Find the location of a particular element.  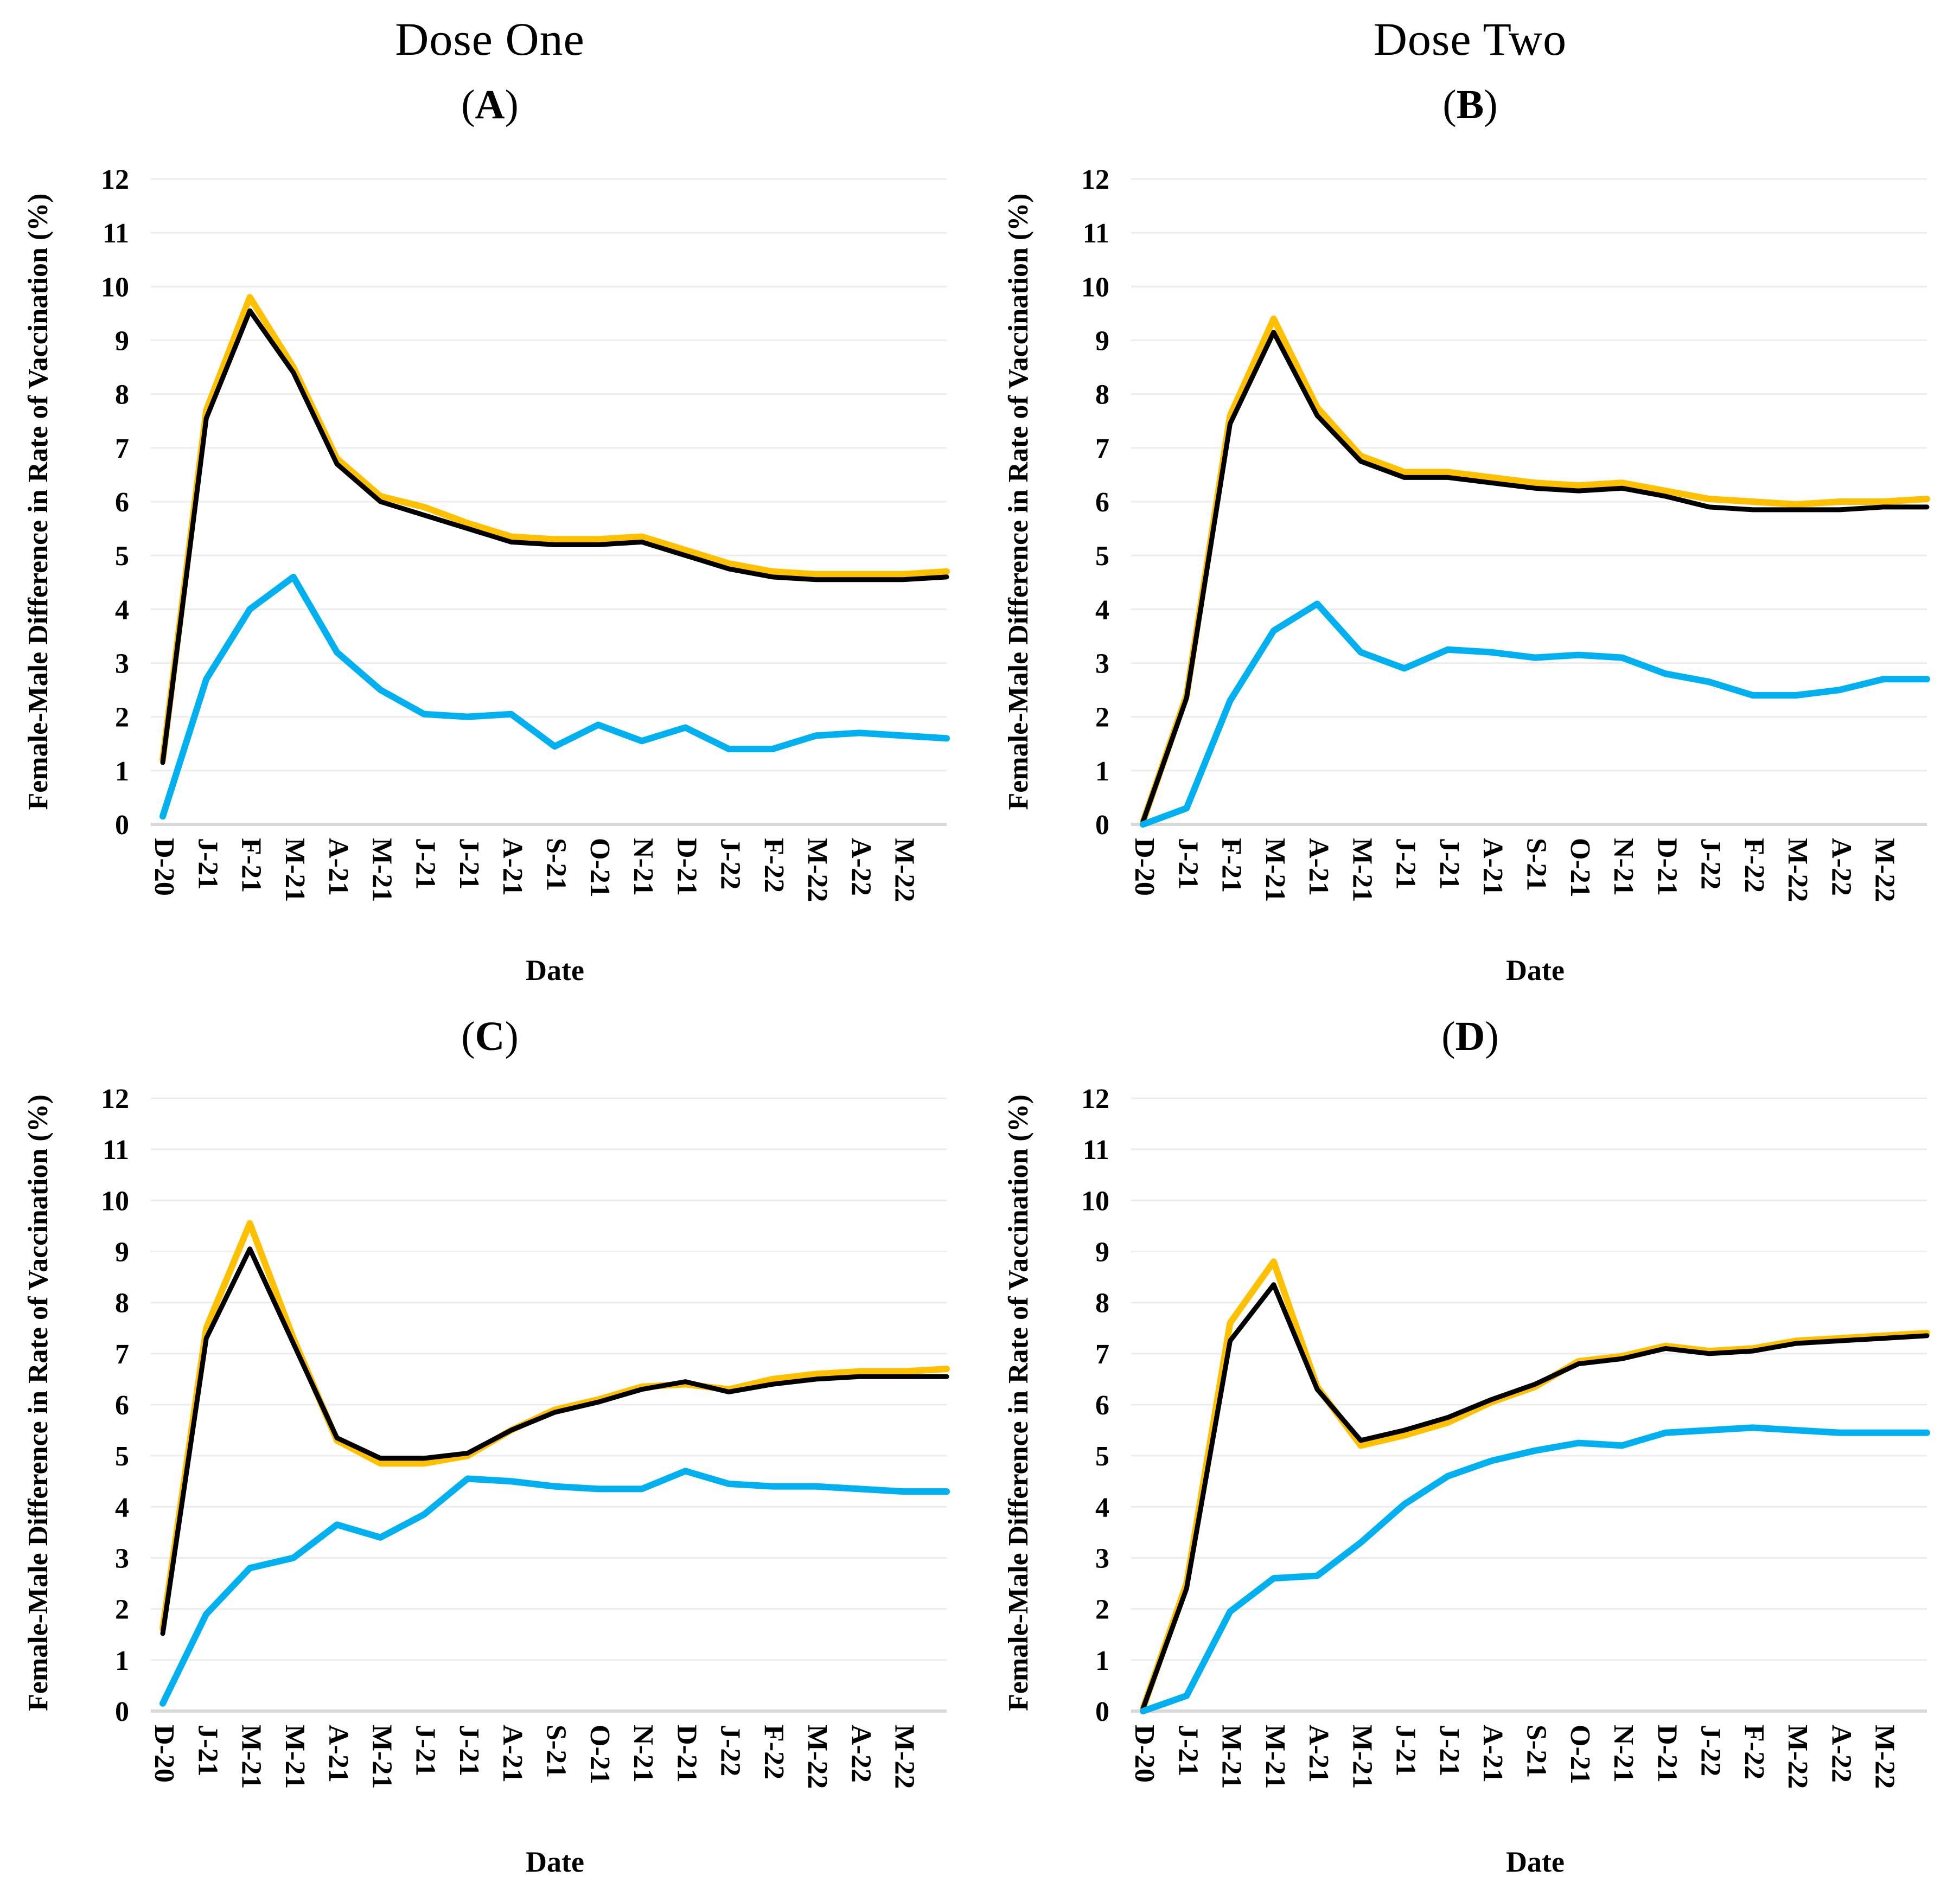

y-tick-D-7: 7 is located at coordinates (1102, 1355).